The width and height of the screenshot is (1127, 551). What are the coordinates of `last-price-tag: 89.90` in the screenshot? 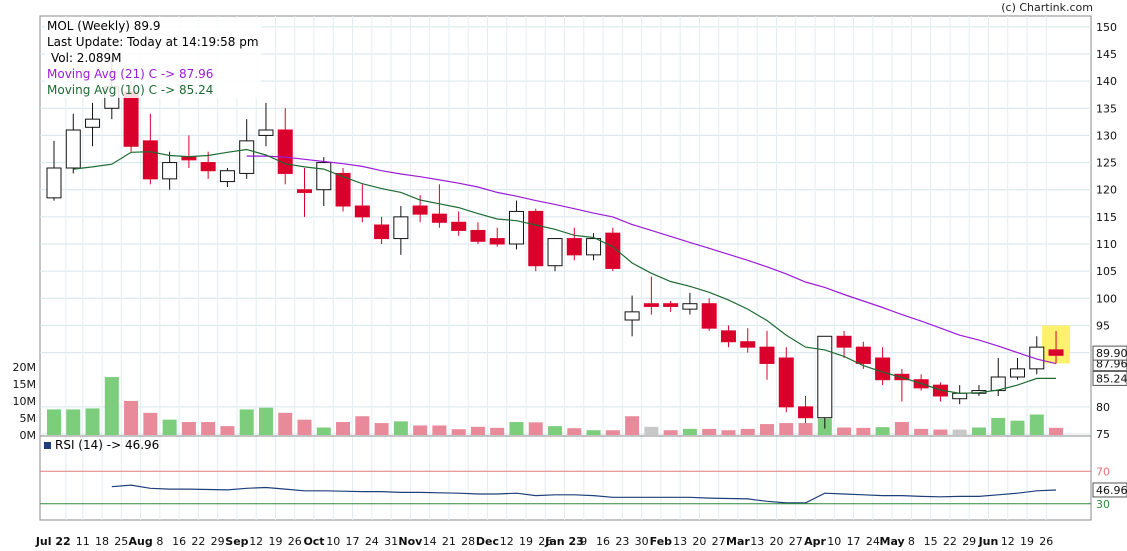 It's located at (1111, 353).